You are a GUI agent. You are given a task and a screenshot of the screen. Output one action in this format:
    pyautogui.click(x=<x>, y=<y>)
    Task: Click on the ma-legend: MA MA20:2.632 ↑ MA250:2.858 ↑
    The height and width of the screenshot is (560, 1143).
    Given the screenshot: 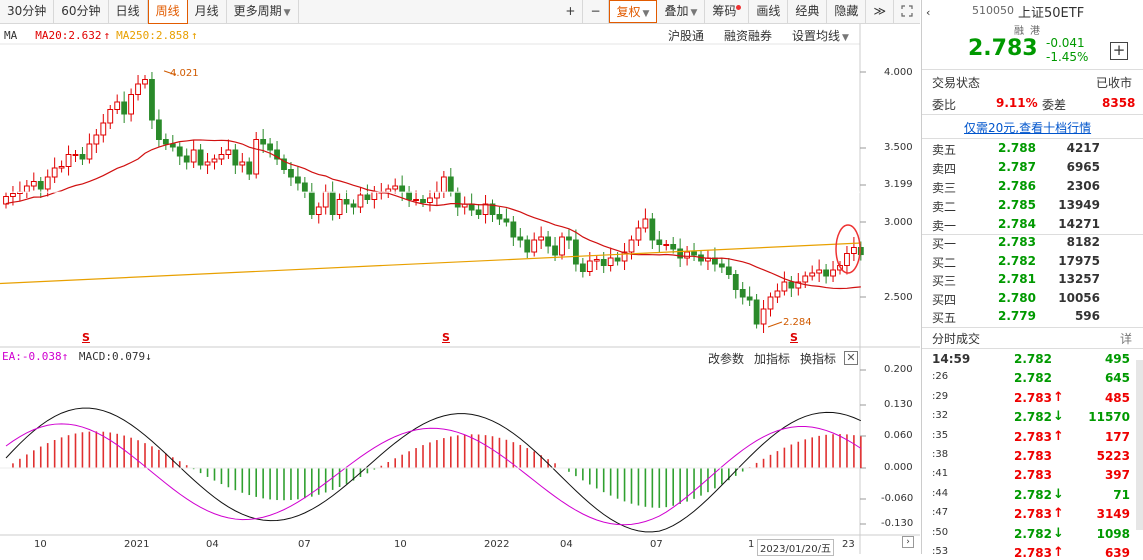 What is the action you would take?
    pyautogui.click(x=430, y=35)
    